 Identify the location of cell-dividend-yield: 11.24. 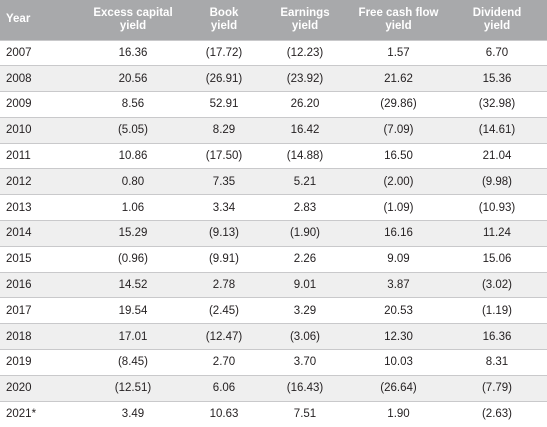
(497, 233).